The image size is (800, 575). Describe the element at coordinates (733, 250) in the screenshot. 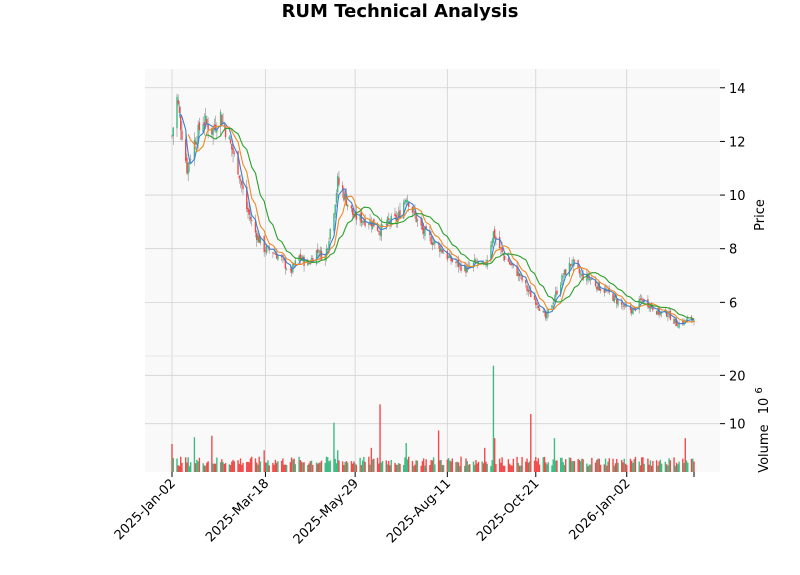

I see `price-tick-label: 8` at that location.